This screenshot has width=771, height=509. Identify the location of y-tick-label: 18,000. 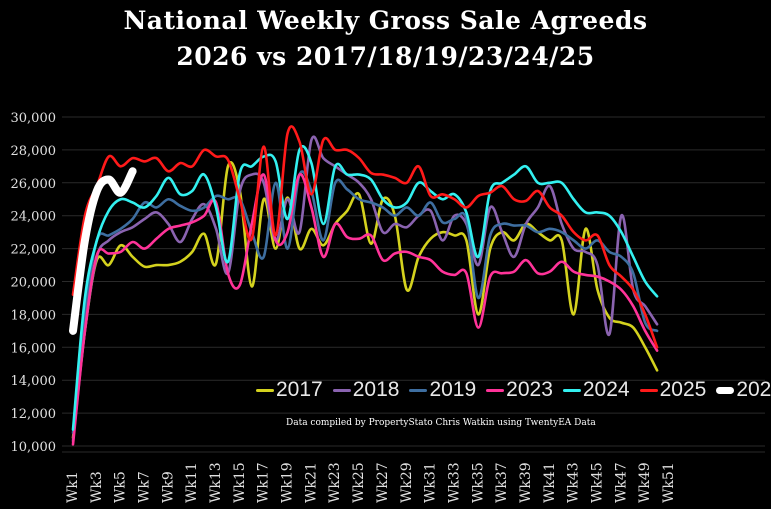
(34, 315).